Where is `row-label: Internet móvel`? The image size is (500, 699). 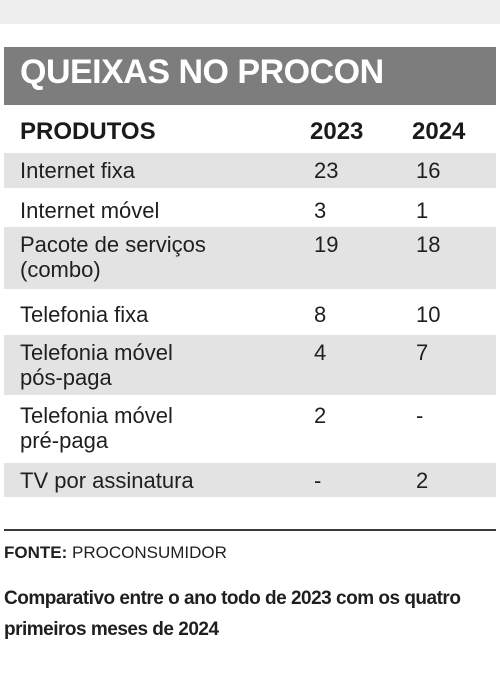
row-label: Internet móvel is located at coordinates (89, 210).